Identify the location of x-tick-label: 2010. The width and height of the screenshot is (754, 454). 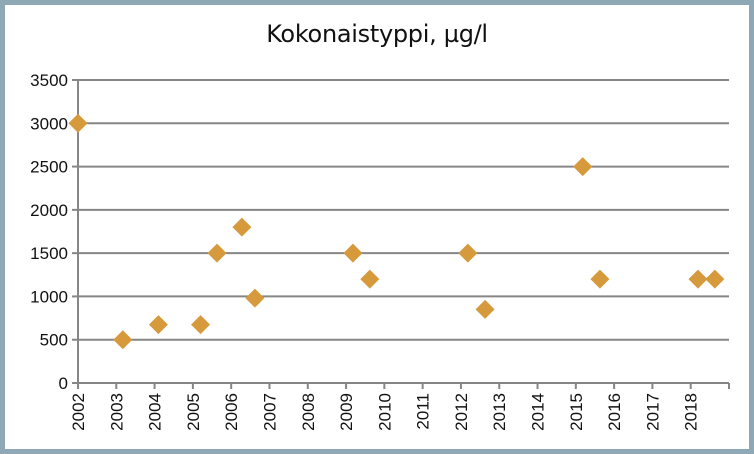
(384, 412).